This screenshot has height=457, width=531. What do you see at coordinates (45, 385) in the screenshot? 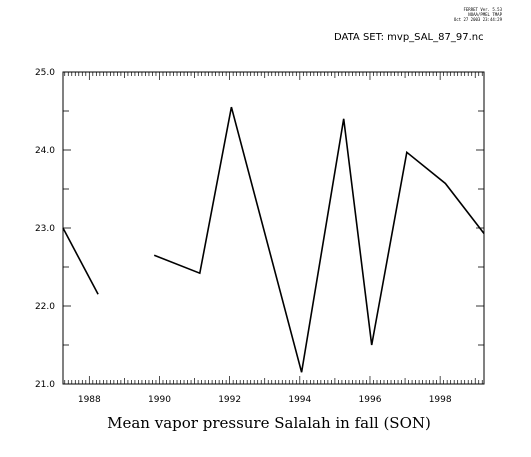
I see `y-tick-label: 21.0` at bounding box center [45, 385].